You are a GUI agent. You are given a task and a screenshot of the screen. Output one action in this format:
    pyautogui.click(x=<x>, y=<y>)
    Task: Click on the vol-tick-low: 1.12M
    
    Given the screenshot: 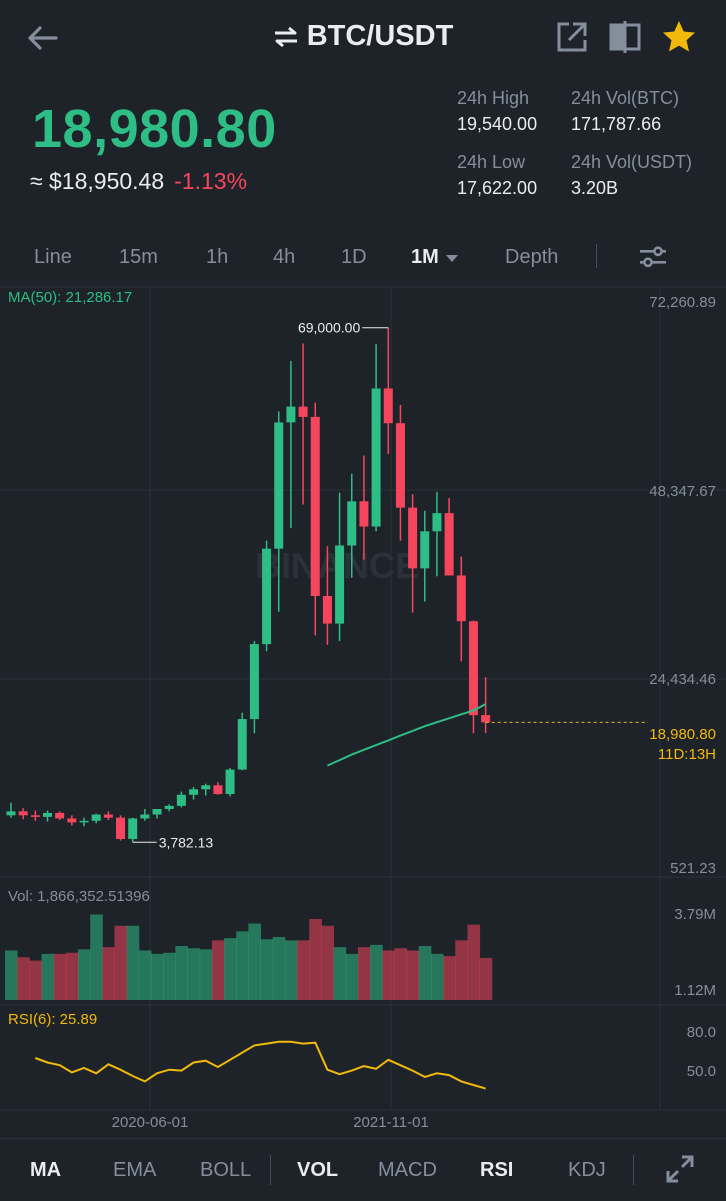 What is the action you would take?
    pyautogui.click(x=695, y=990)
    